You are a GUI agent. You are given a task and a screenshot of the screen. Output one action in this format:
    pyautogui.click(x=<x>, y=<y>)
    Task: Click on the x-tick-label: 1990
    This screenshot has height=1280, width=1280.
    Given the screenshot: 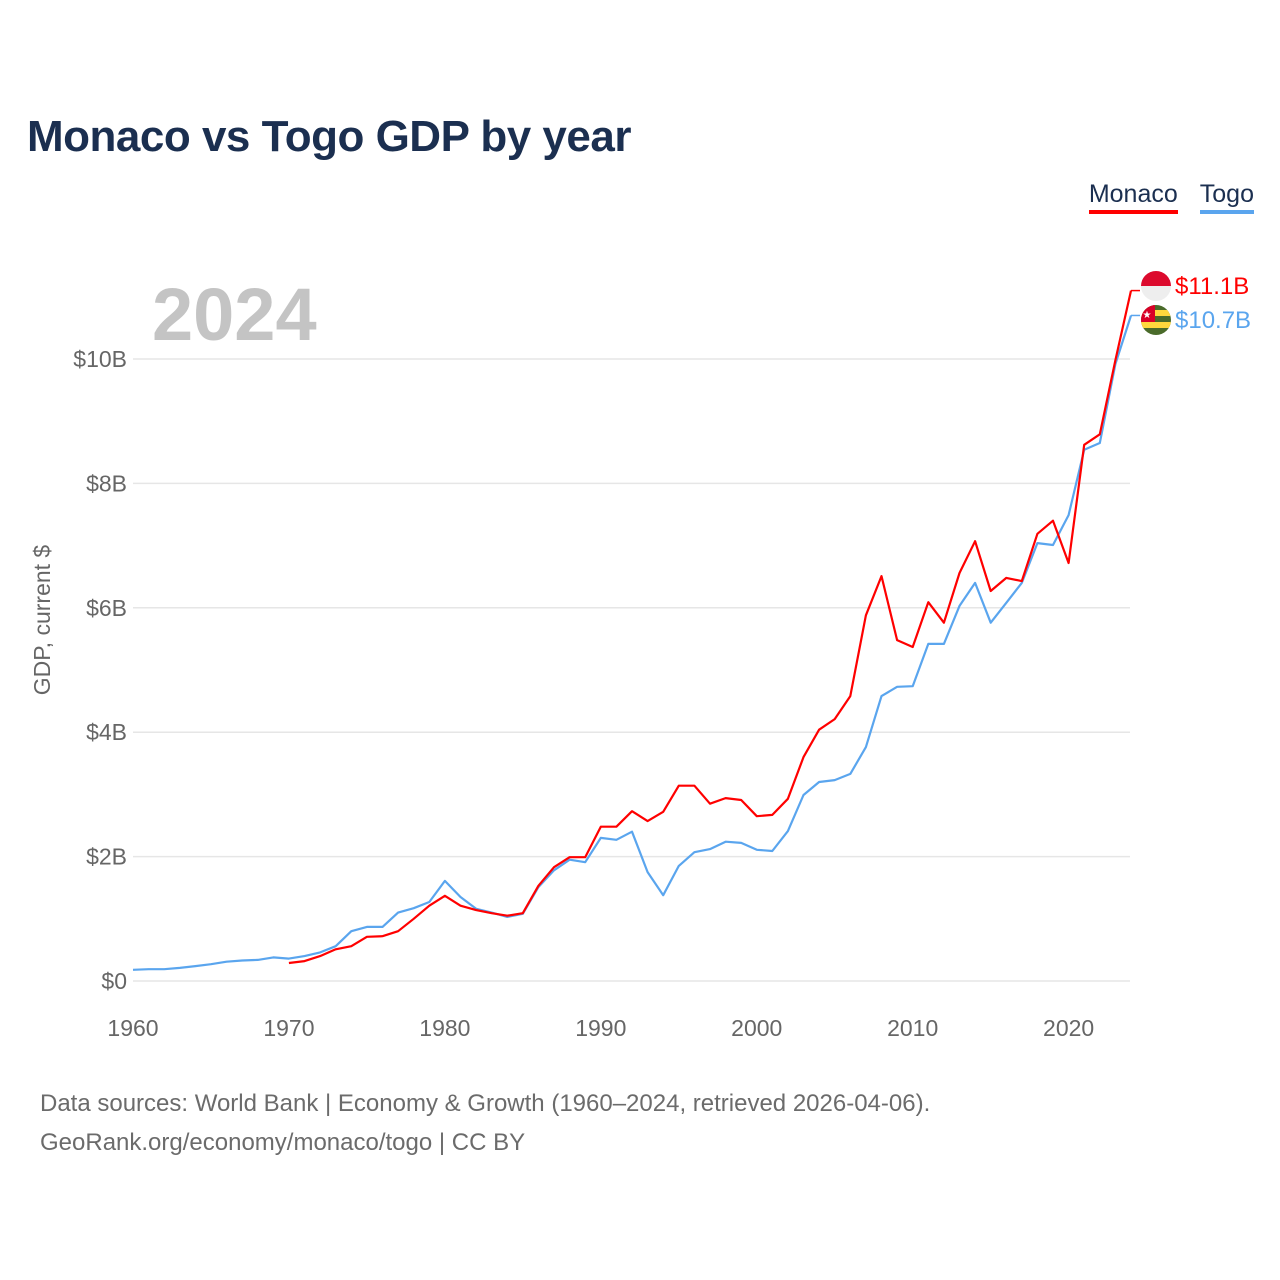 What is the action you would take?
    pyautogui.click(x=600, y=1028)
    